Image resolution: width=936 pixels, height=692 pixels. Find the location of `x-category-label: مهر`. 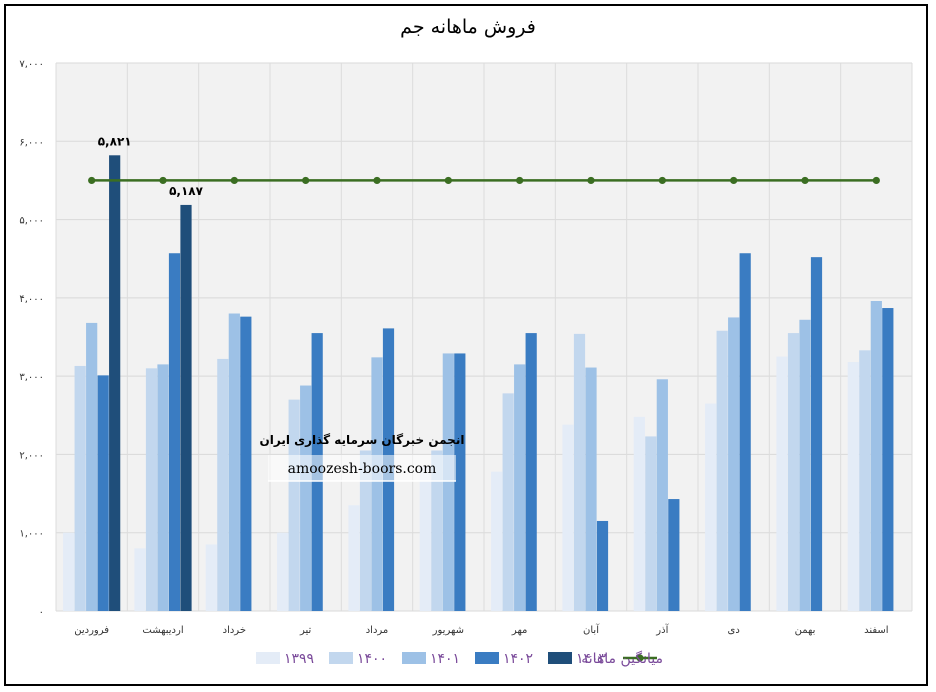

x-category-label: مهر is located at coordinates (519, 630).